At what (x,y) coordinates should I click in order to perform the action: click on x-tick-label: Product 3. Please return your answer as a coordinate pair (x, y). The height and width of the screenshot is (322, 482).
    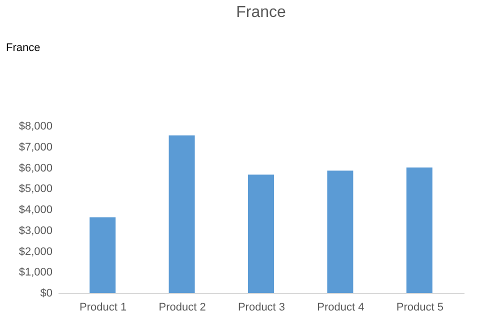
    Looking at the image, I should click on (262, 308).